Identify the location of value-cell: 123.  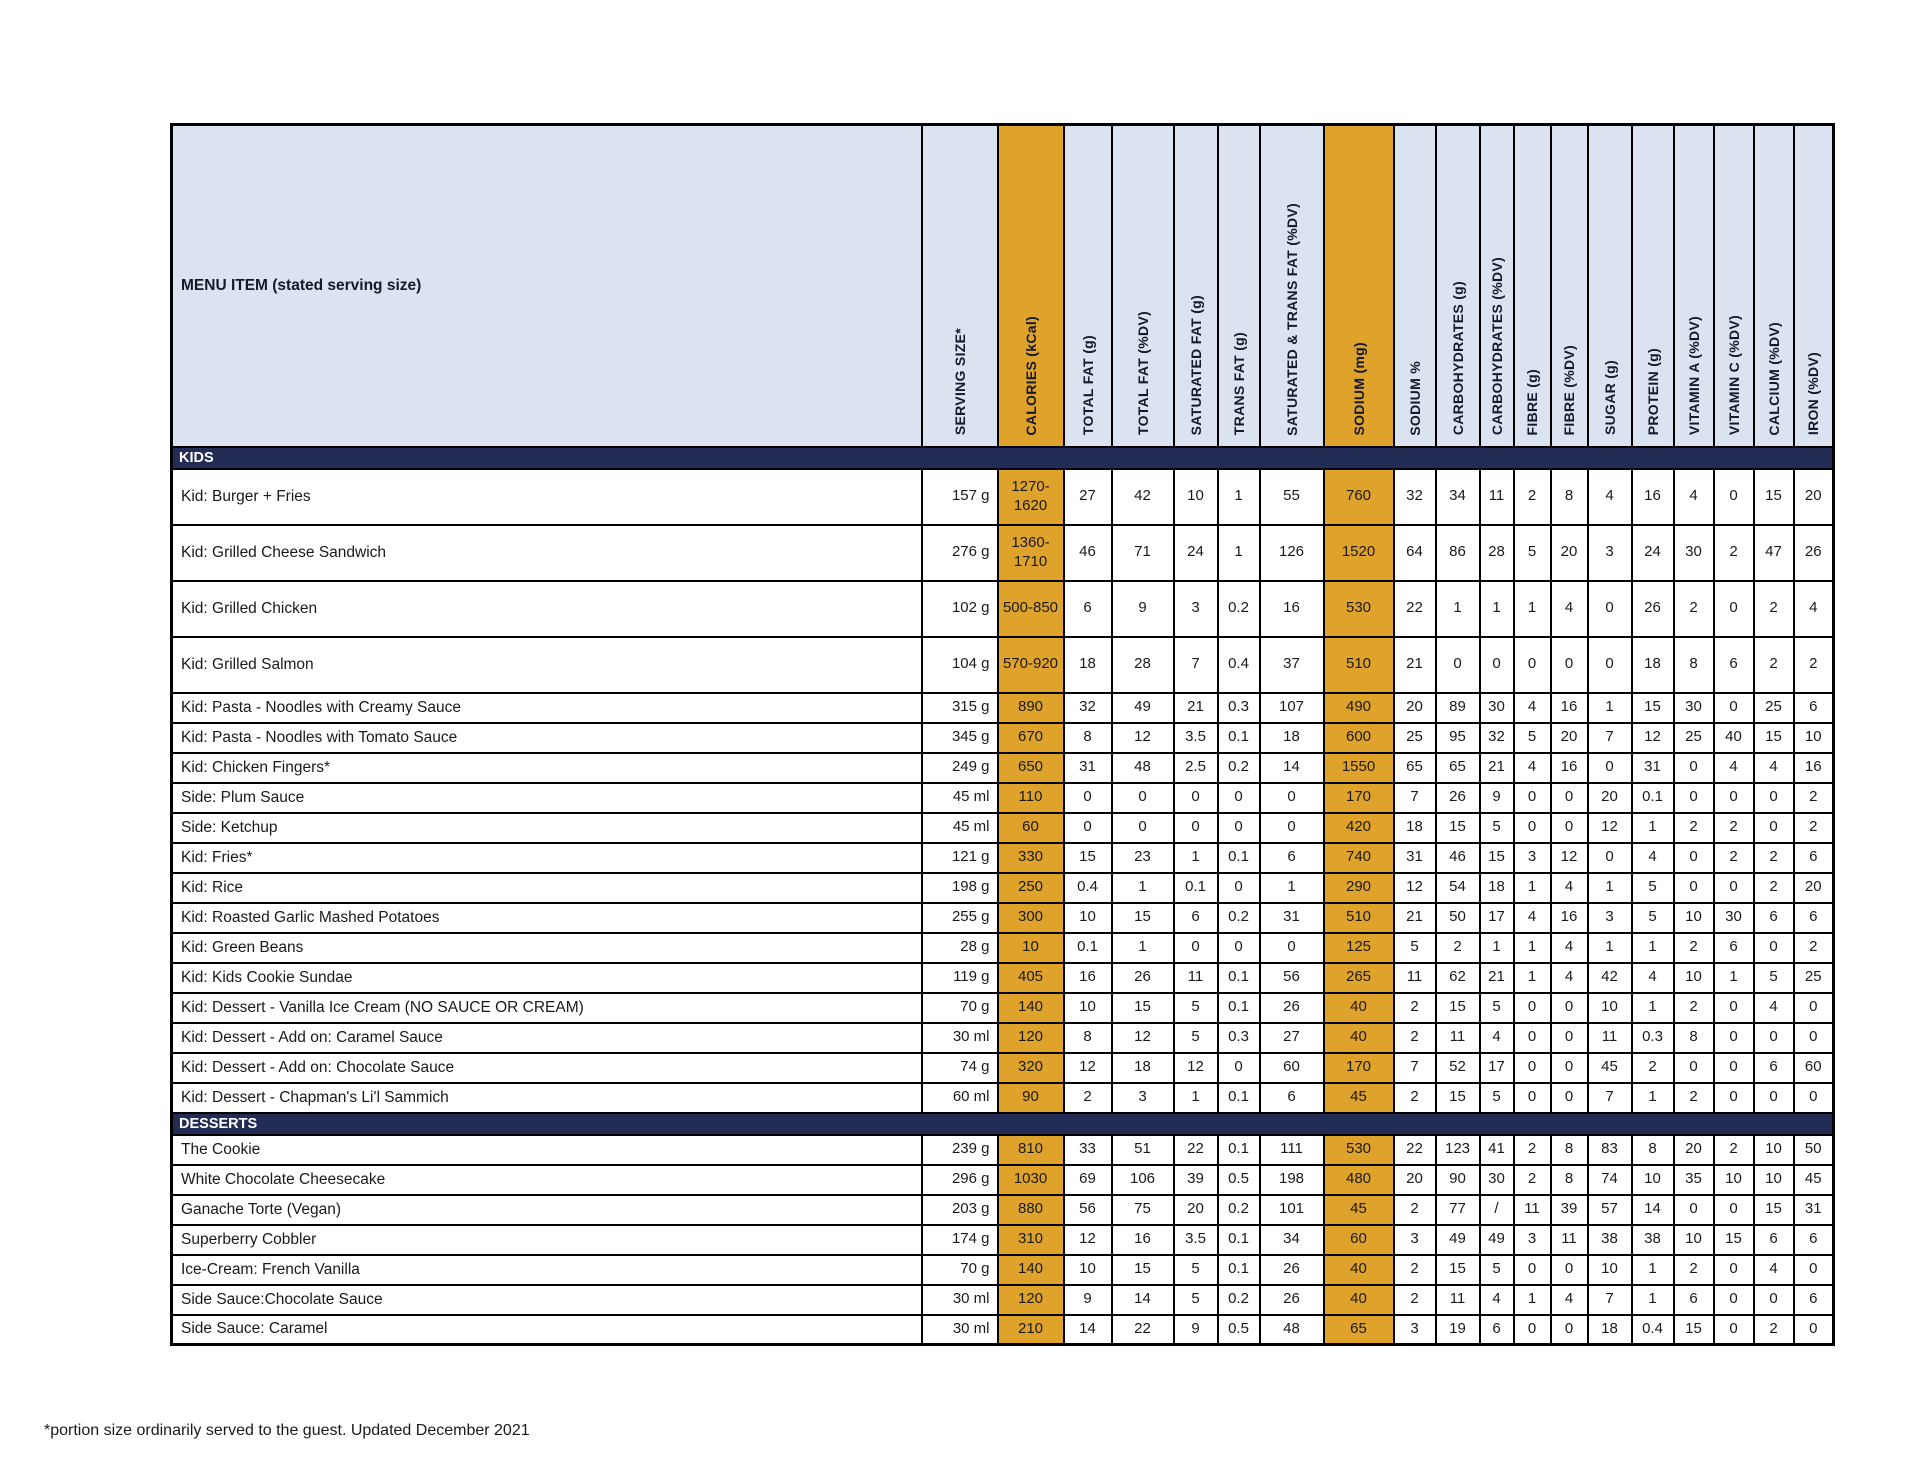
(1457, 1149).